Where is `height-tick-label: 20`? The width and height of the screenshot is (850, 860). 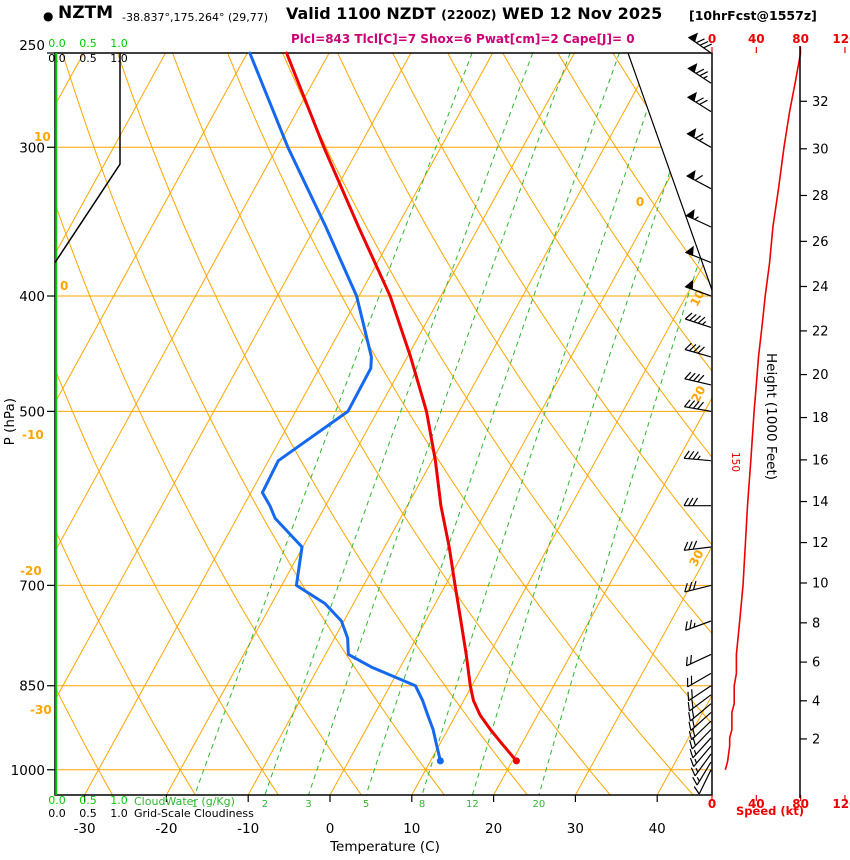 height-tick-label: 20 is located at coordinates (820, 375).